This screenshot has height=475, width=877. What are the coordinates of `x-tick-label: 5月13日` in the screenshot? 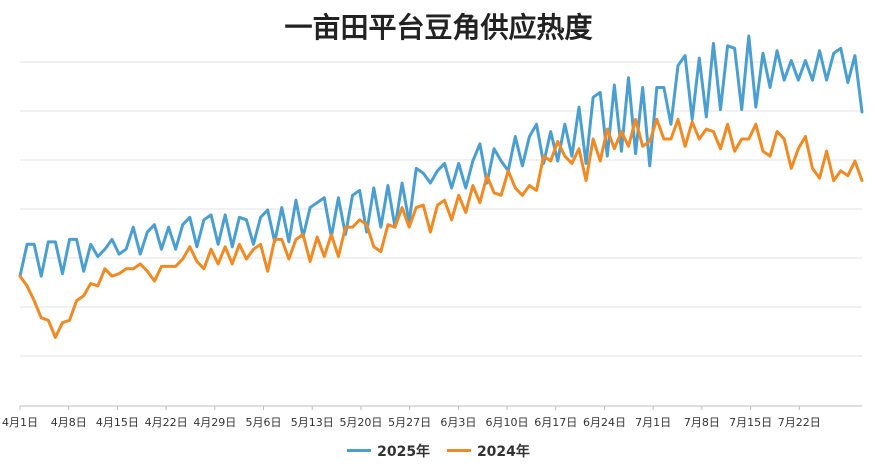 It's located at (312, 422).